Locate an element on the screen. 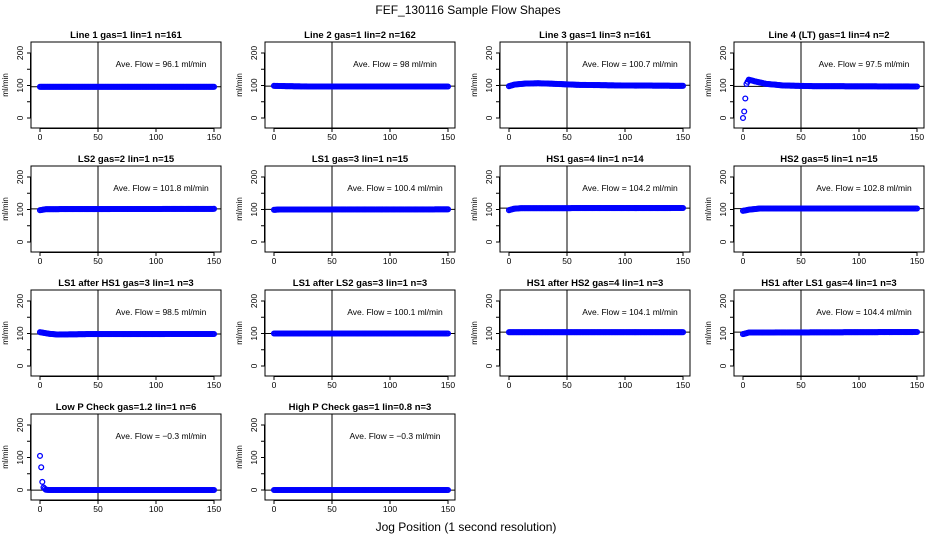 The height and width of the screenshot is (540, 936). panel-title: LS1 after HS1 gas=3 lin=1 n=3 is located at coordinates (125, 283).